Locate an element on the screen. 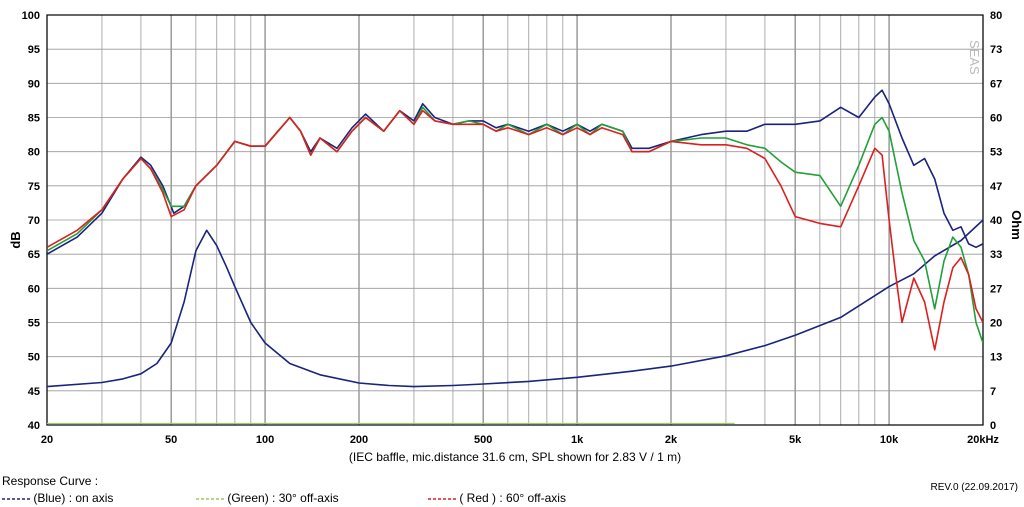  y-right-tick-label: 33 is located at coordinates (996, 255).